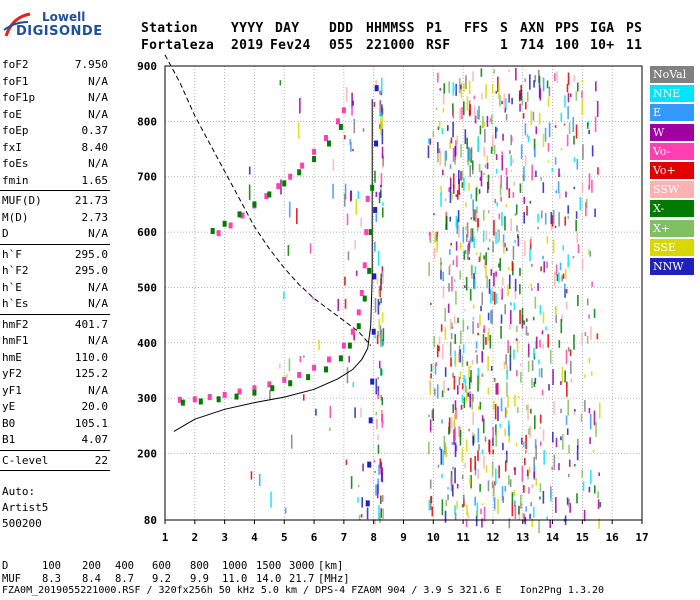 Image resolution: width=700 pixels, height=600 pixels. What do you see at coordinates (147, 398) in the screenshot?
I see `y-tick-label: 300` at bounding box center [147, 398].